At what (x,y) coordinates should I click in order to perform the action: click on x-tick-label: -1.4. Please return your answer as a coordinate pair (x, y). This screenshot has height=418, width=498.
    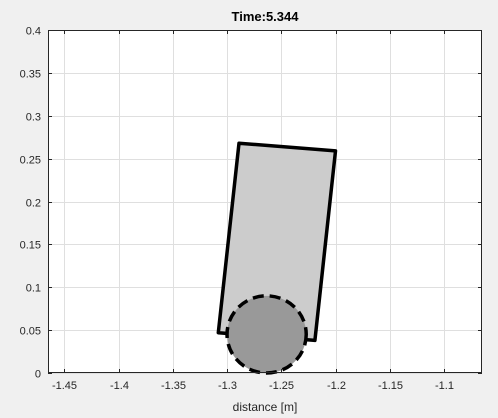
    Looking at the image, I should click on (119, 386).